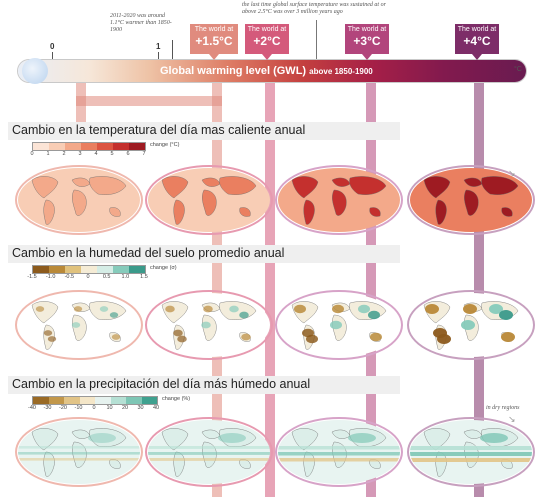  I want to click on legend-tick-label: 20, so click(125, 408).